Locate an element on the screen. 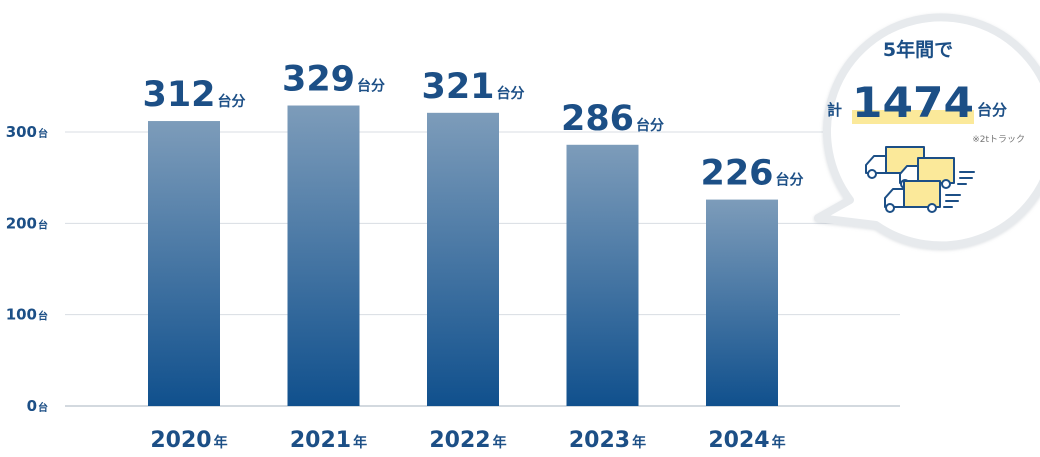  value-label-number: 321 is located at coordinates (457, 87).